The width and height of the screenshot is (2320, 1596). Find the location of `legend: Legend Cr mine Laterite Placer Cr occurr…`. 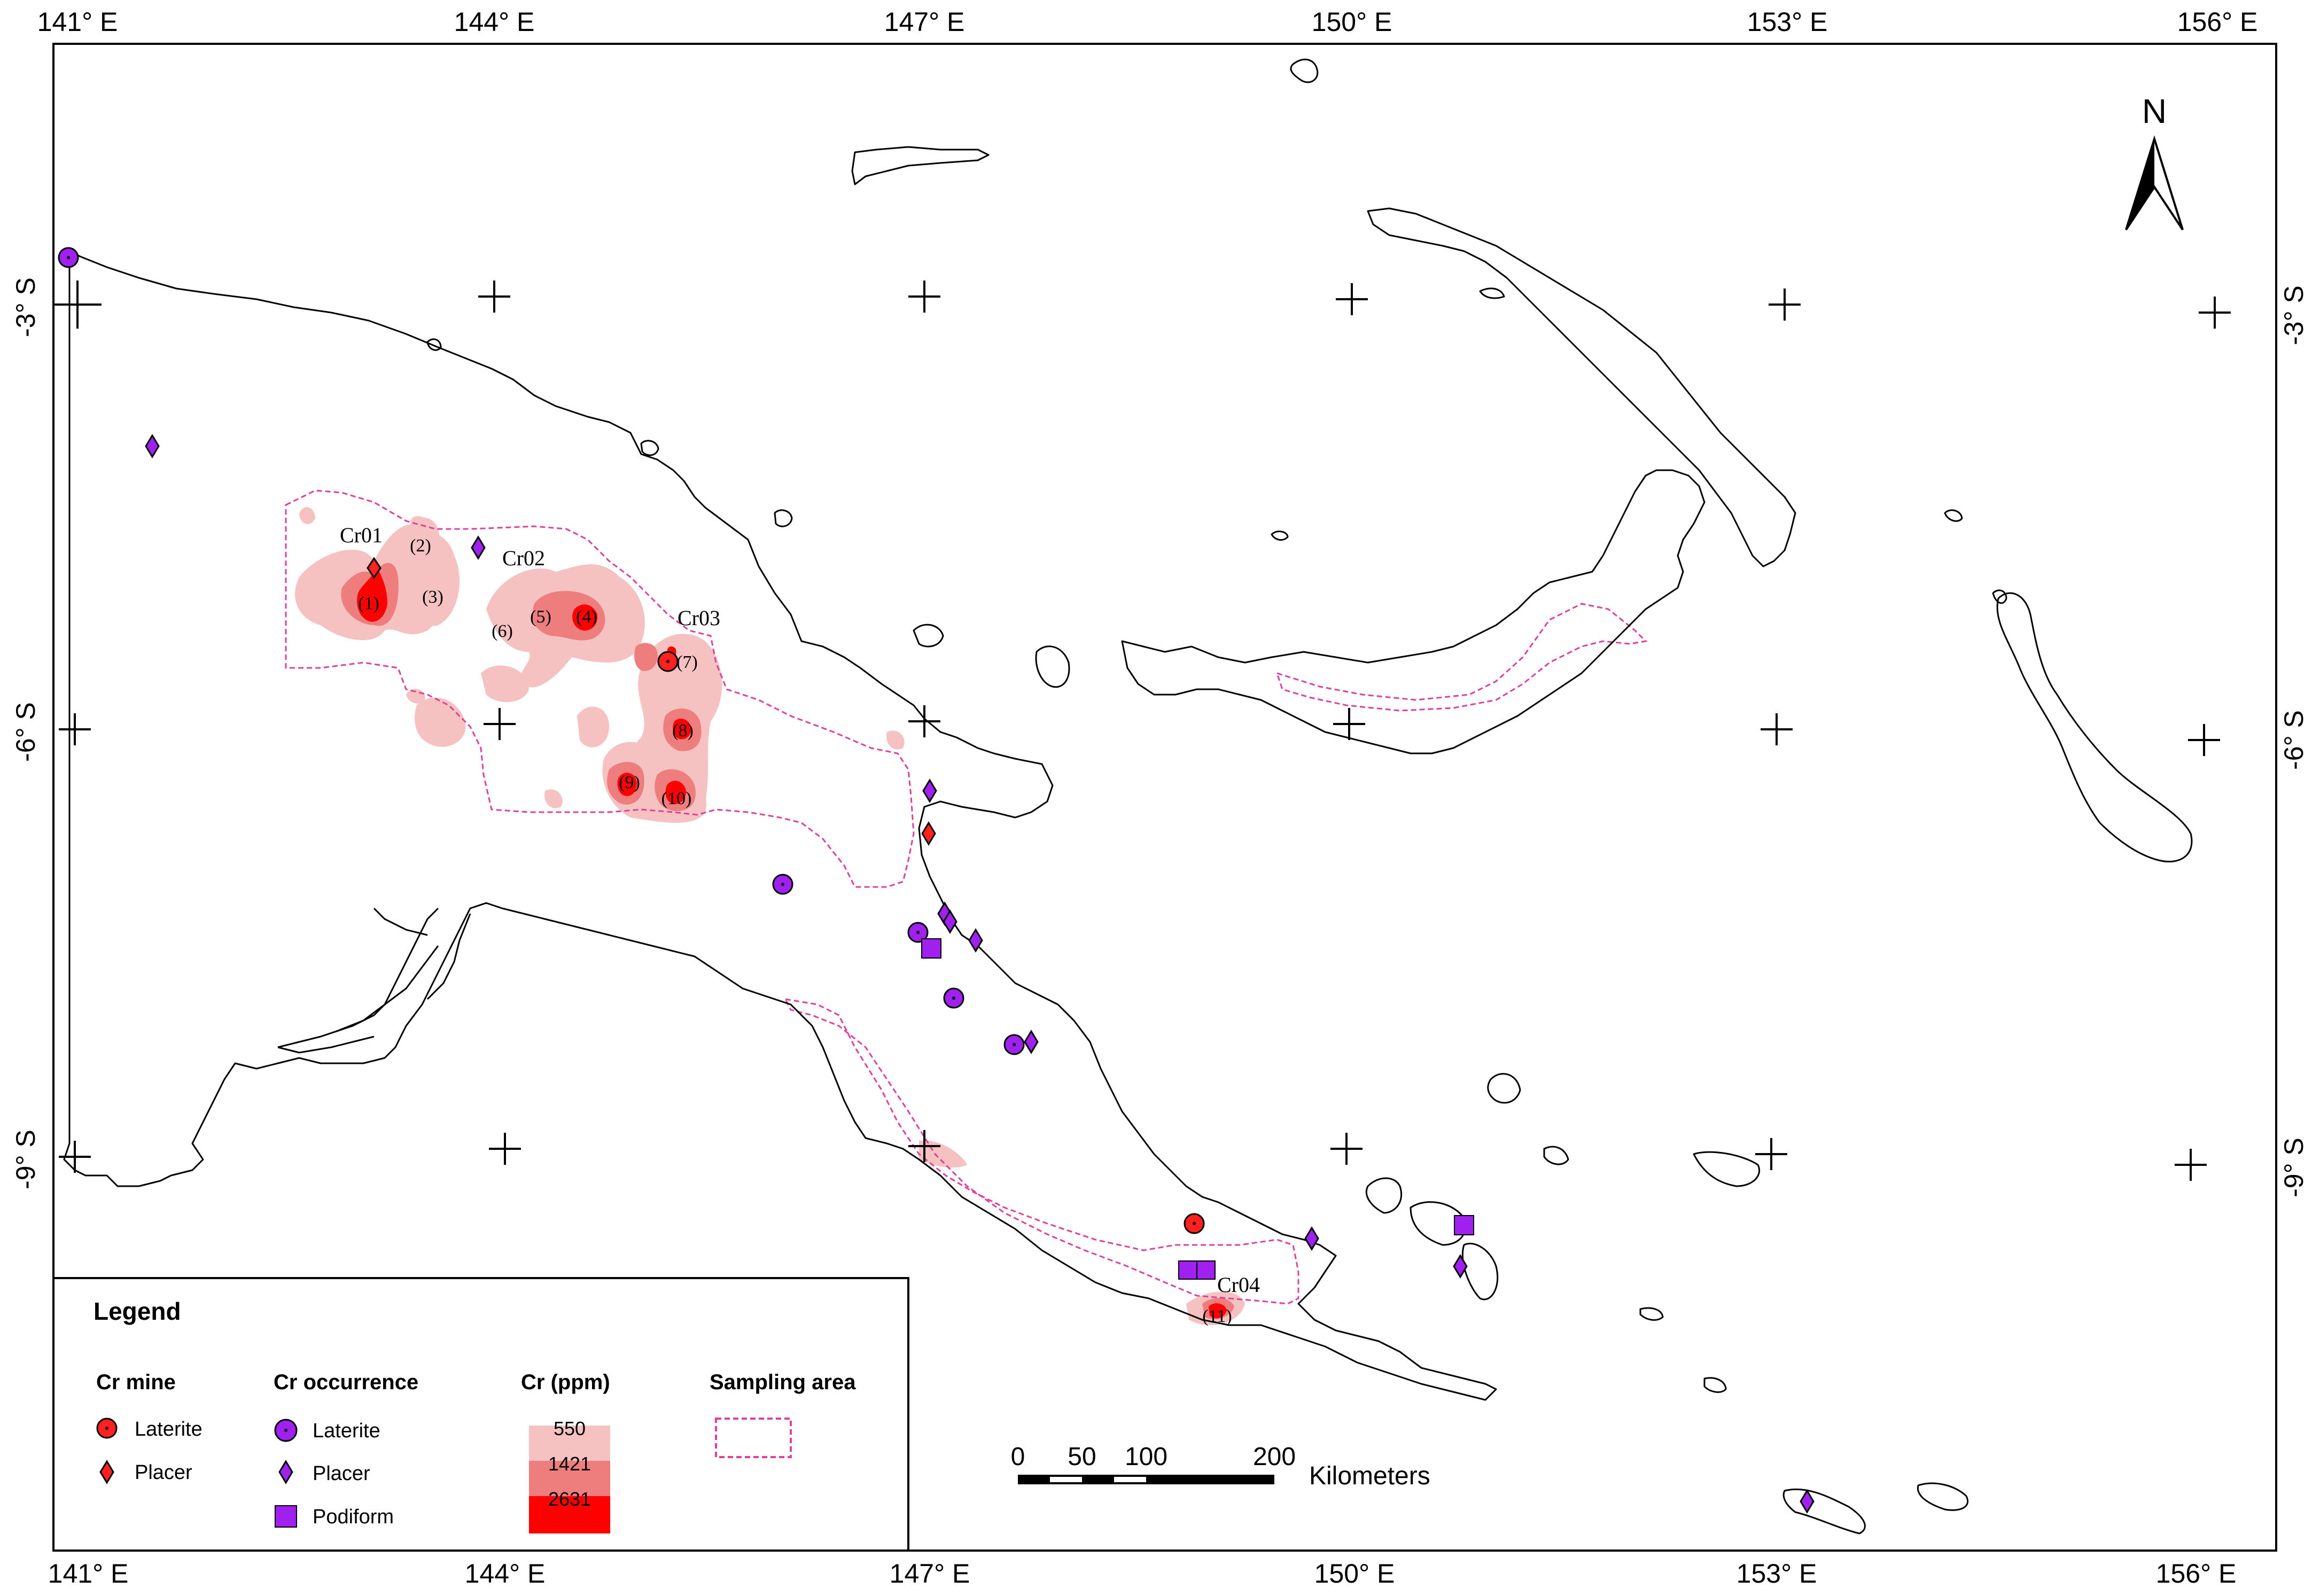

legend: Legend Cr mine Laterite Placer Cr occurr… is located at coordinates (481, 1414).